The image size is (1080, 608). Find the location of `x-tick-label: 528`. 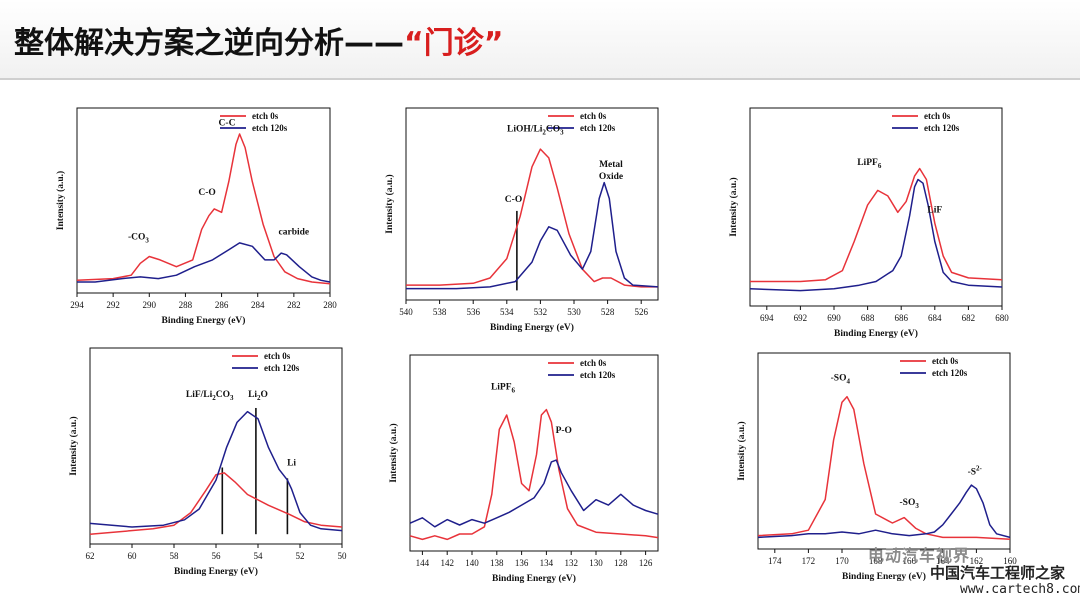

x-tick-label: 528 is located at coordinates (608, 312).